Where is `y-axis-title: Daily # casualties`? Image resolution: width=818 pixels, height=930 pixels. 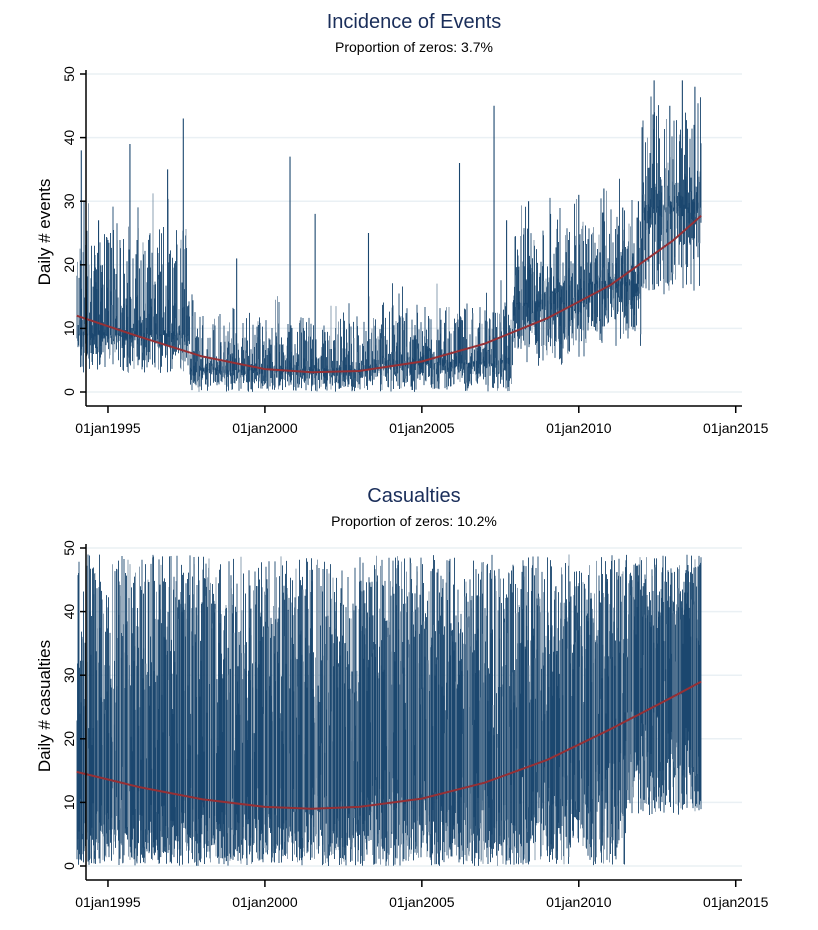
y-axis-title: Daily # casualties is located at coordinates (44, 706).